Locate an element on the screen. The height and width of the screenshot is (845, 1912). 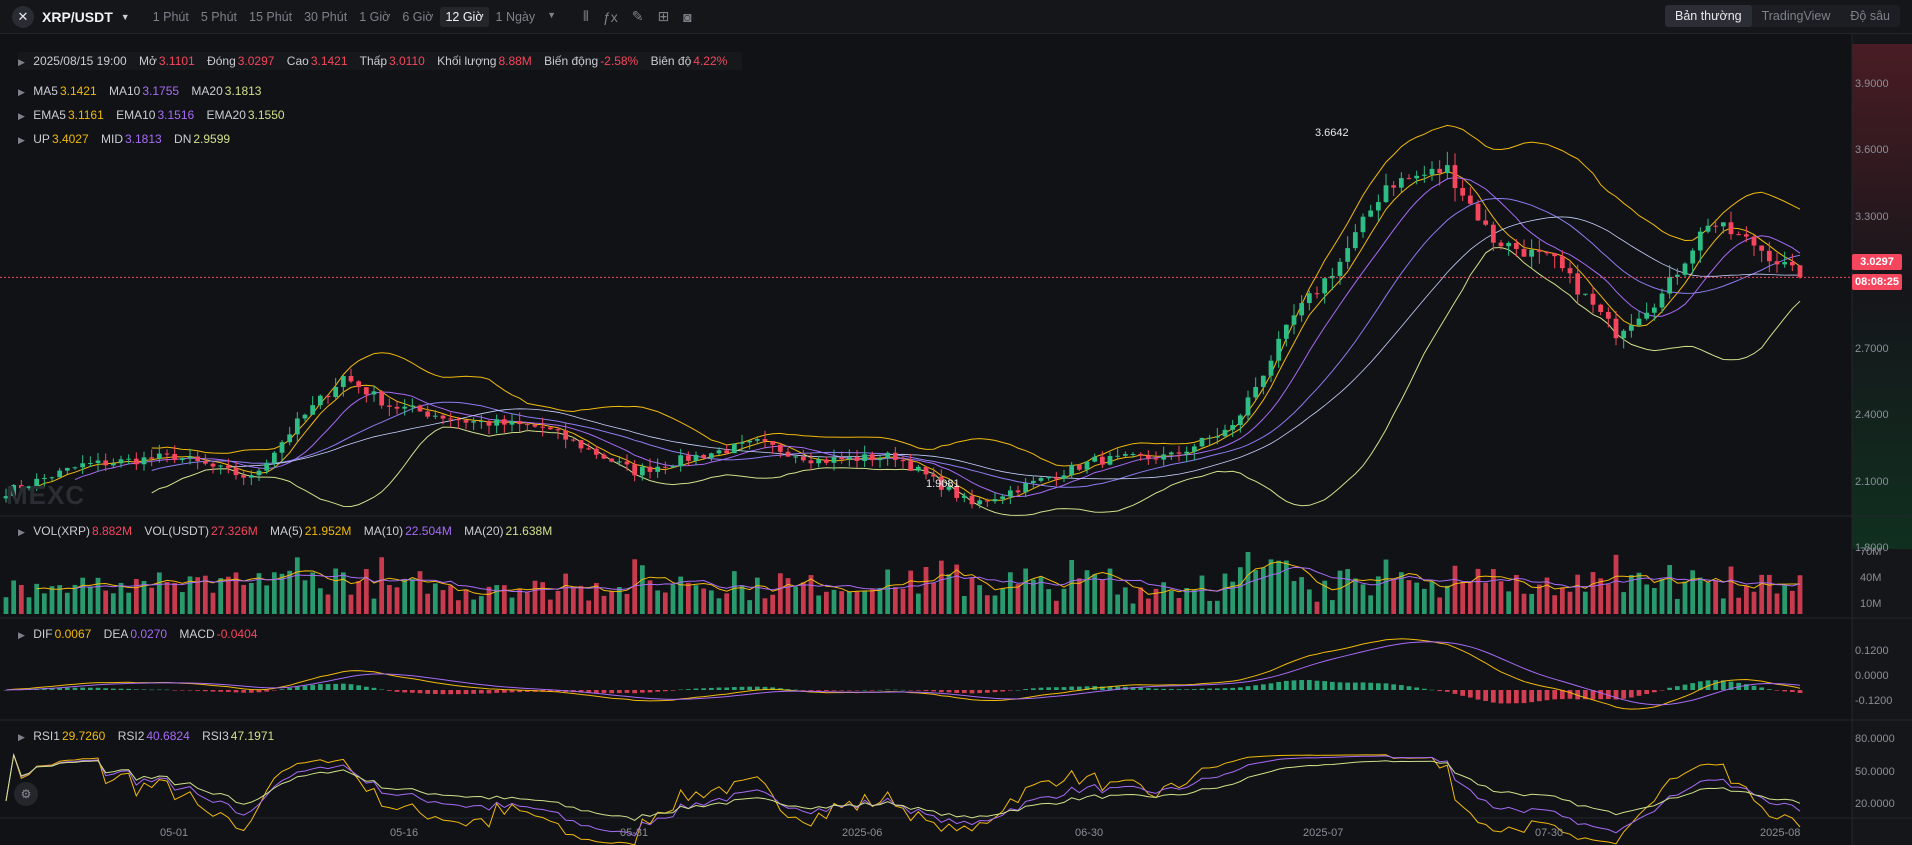
timeframe-tab-5: 6 Giờ is located at coordinates (418, 16).